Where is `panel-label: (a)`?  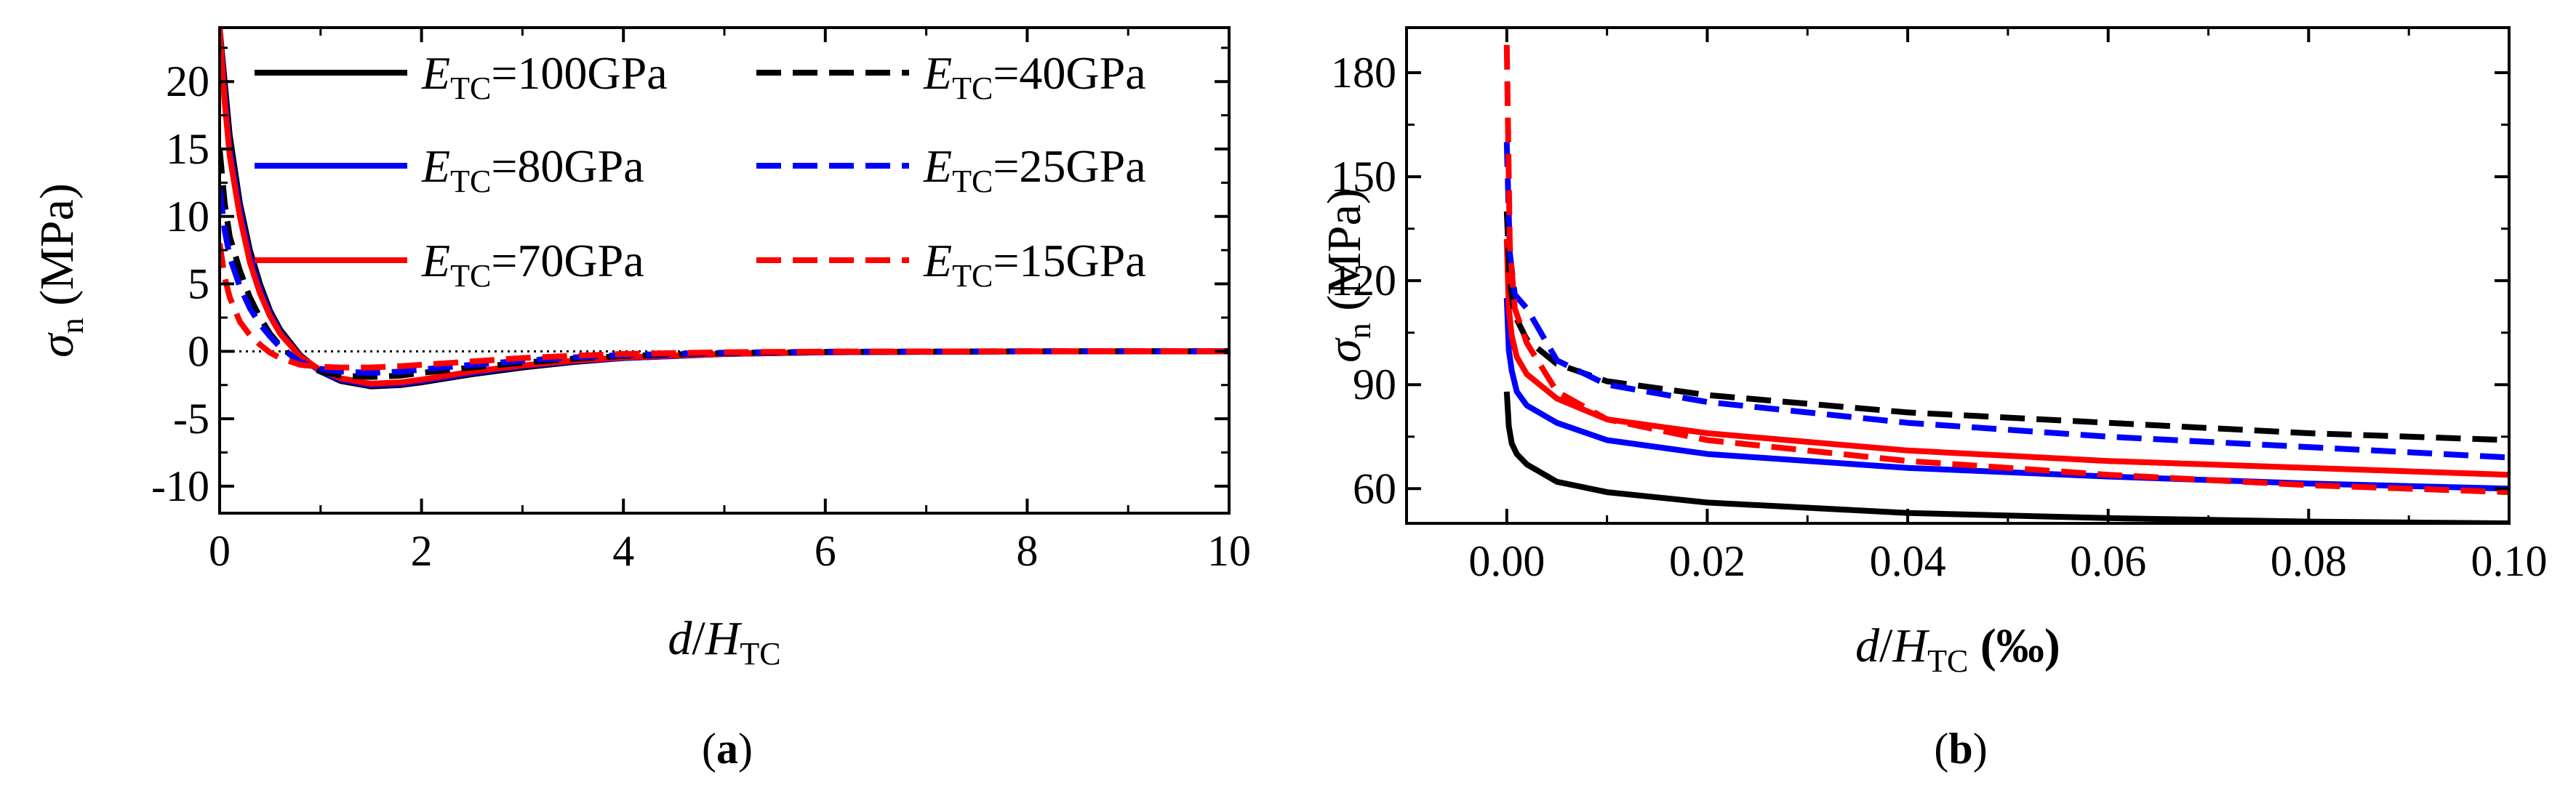
panel-label: (a) is located at coordinates (727, 749).